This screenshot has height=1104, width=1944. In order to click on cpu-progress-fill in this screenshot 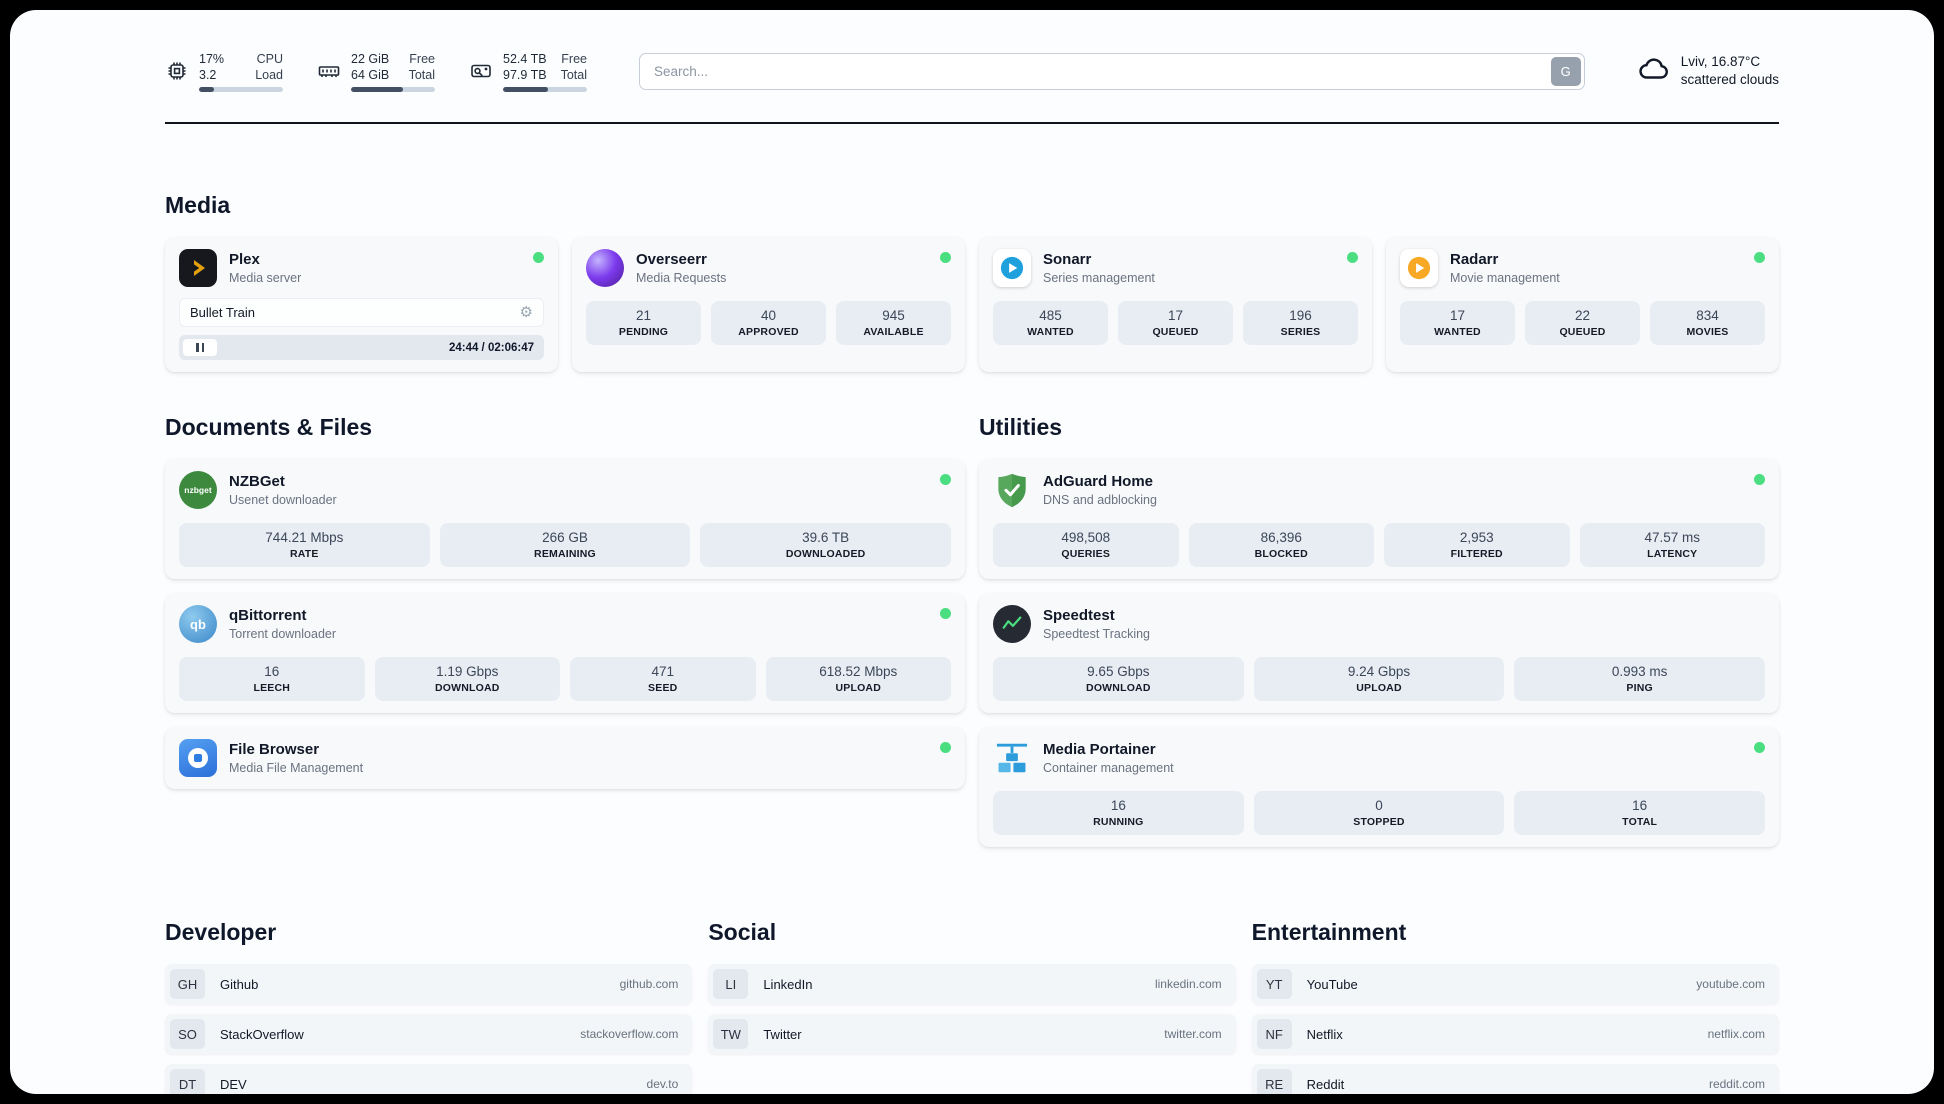, I will do `click(207, 89)`.